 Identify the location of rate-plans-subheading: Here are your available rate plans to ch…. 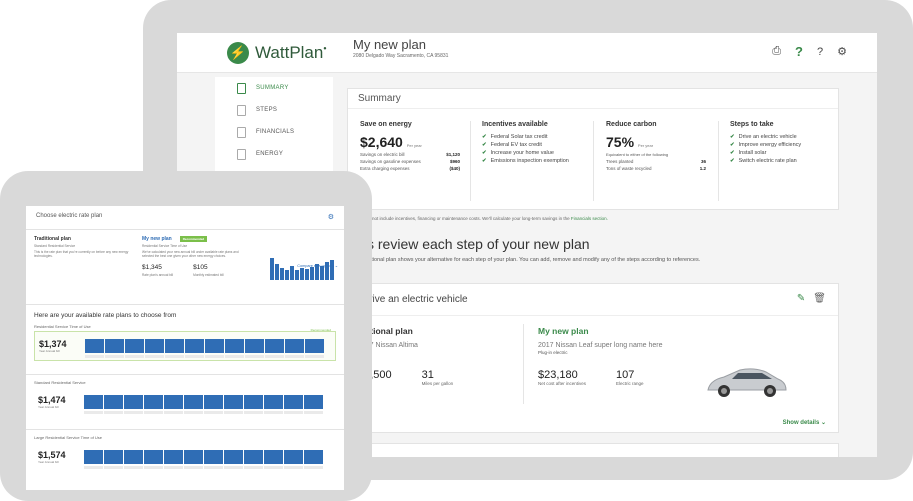
(105, 315).